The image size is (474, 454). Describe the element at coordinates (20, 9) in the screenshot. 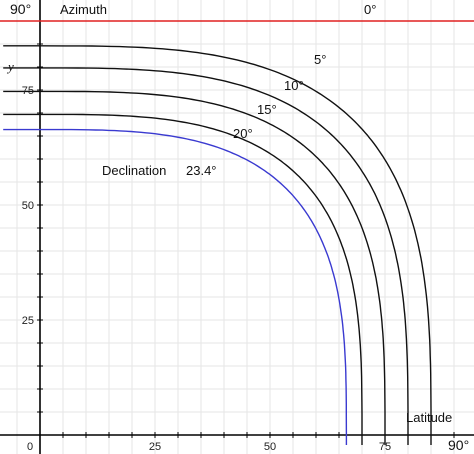

I see `y-top-angle-label: 90°` at that location.